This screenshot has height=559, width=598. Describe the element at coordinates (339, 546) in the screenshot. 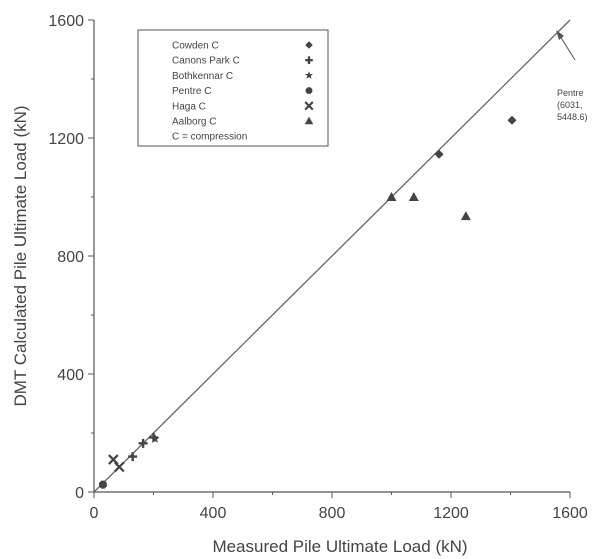

I see `x-axis-title: Measured Pile Ultimate Load (kN)` at that location.